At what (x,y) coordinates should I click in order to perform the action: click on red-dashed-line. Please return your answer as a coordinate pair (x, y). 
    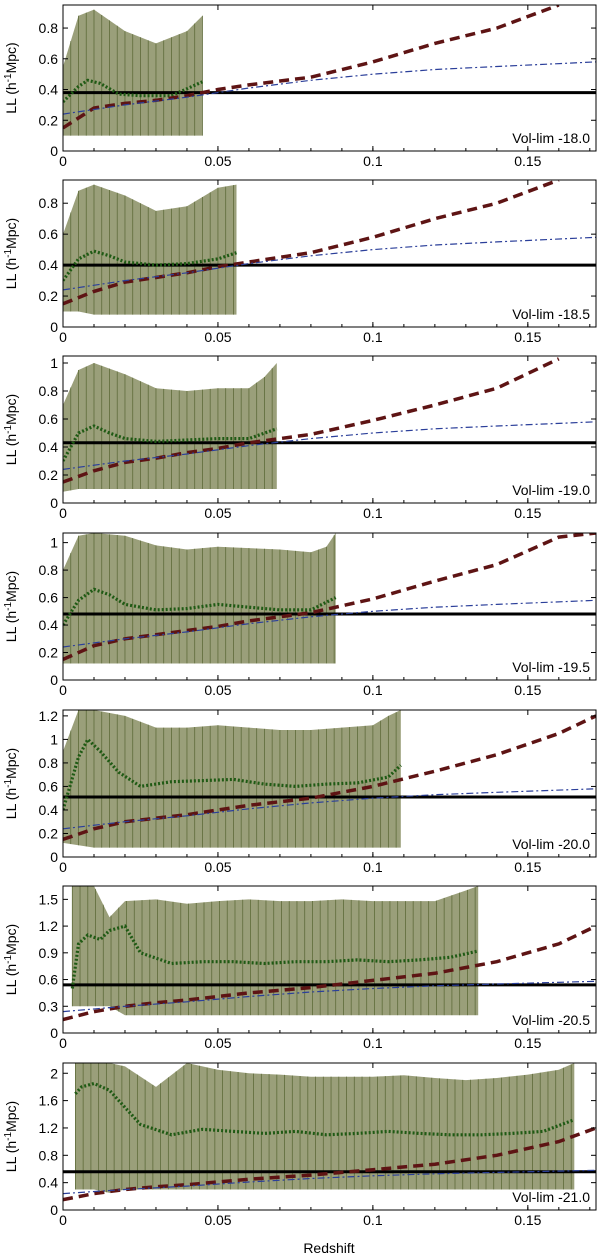
    Looking at the image, I should click on (329, 973).